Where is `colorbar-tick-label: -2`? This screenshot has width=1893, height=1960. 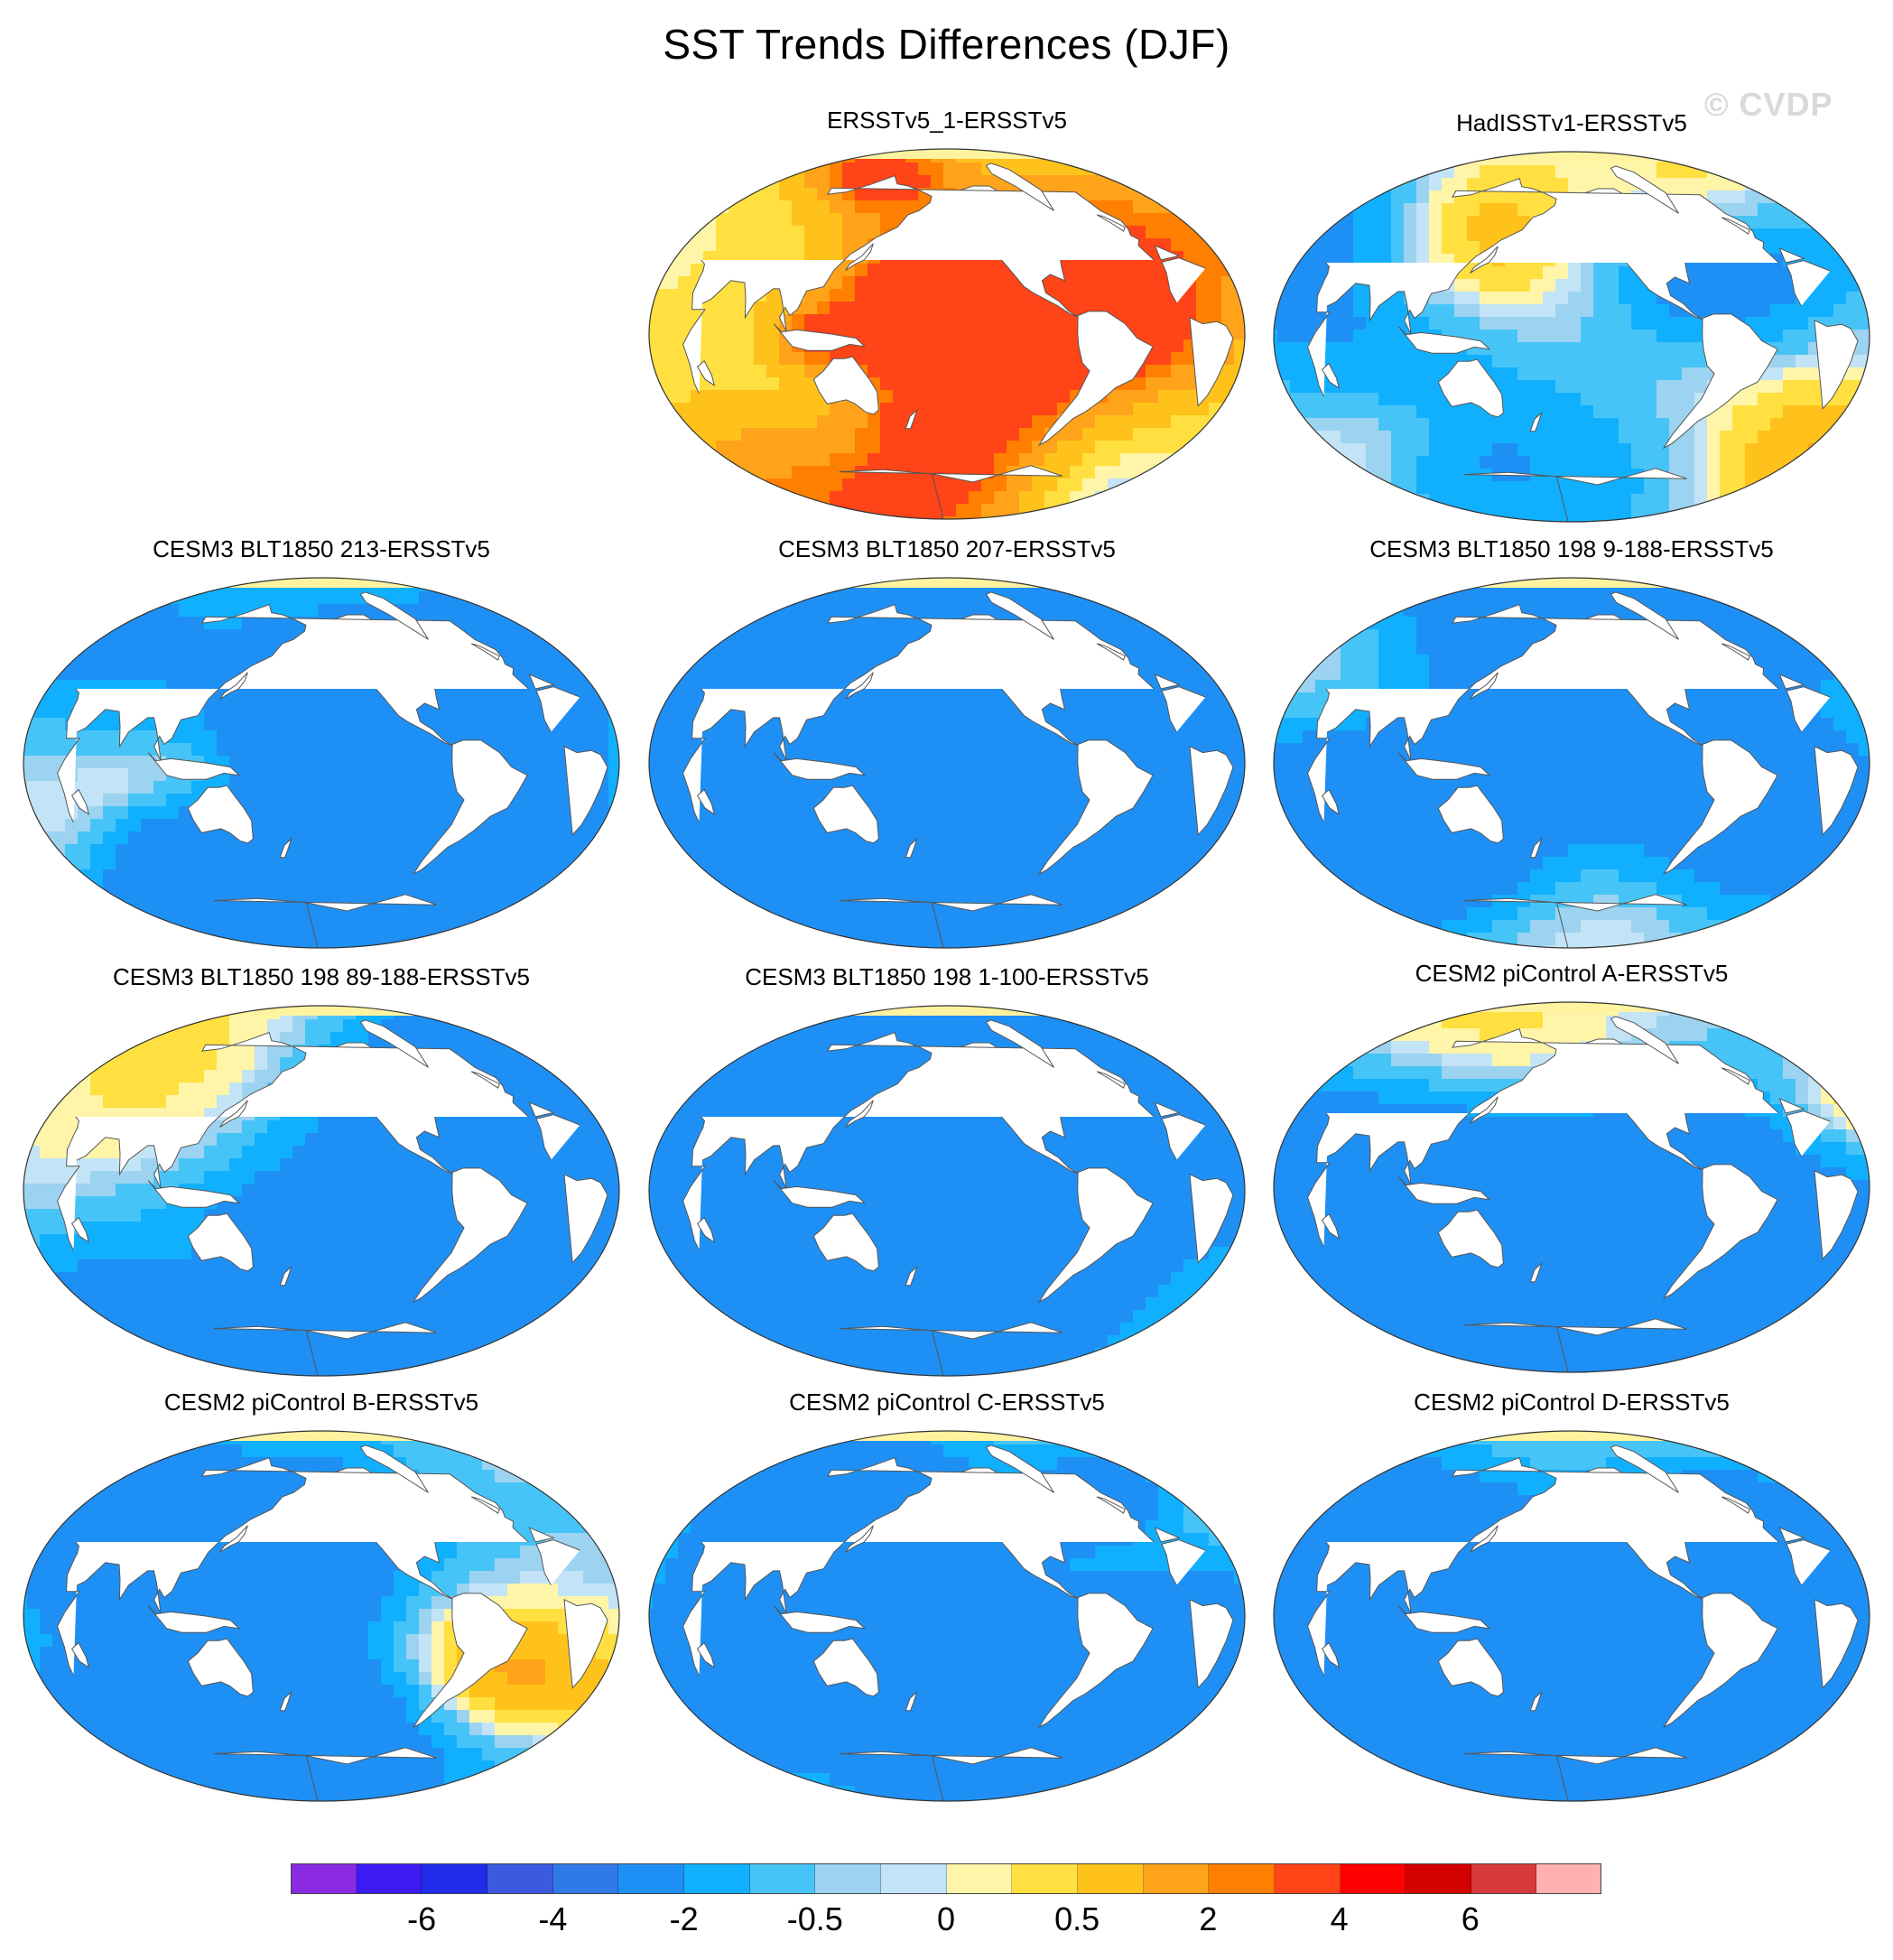 colorbar-tick-label: -2 is located at coordinates (684, 1918).